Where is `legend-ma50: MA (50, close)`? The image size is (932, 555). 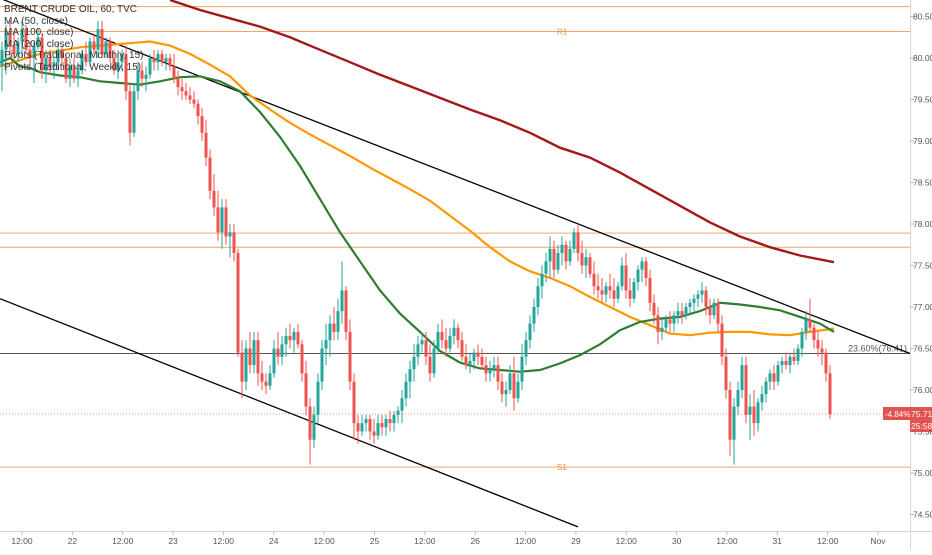 legend-ma50: MA (50, close) is located at coordinates (36, 21).